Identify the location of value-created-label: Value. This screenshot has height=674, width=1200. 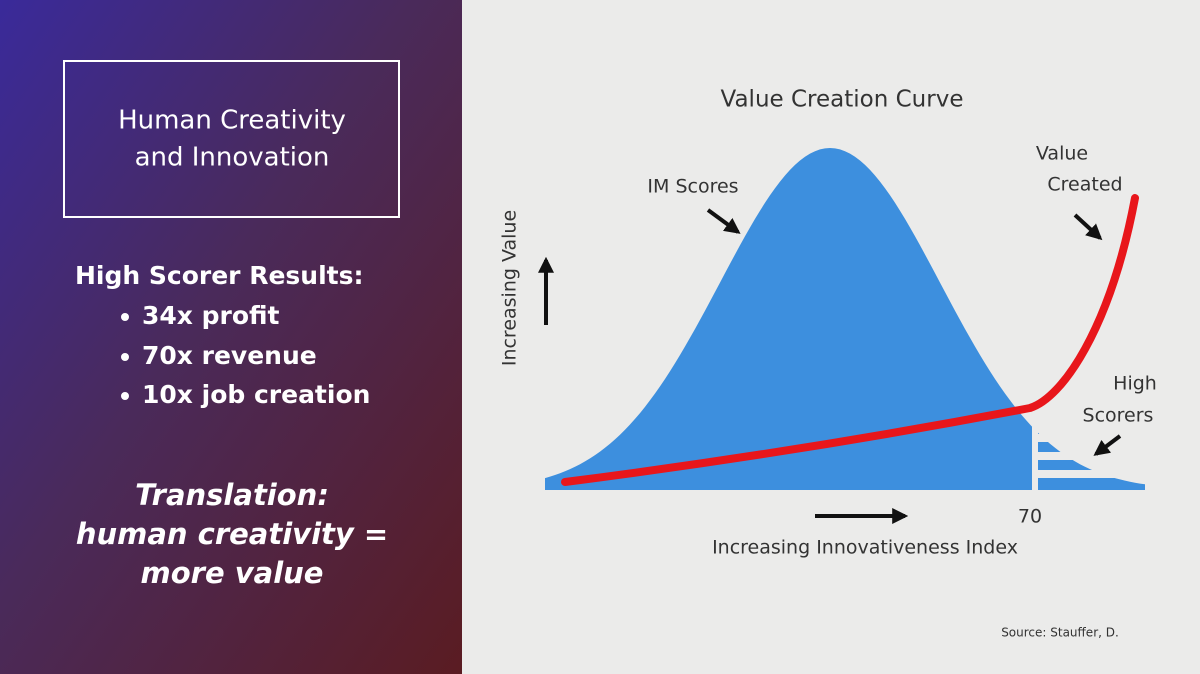
(1062, 154).